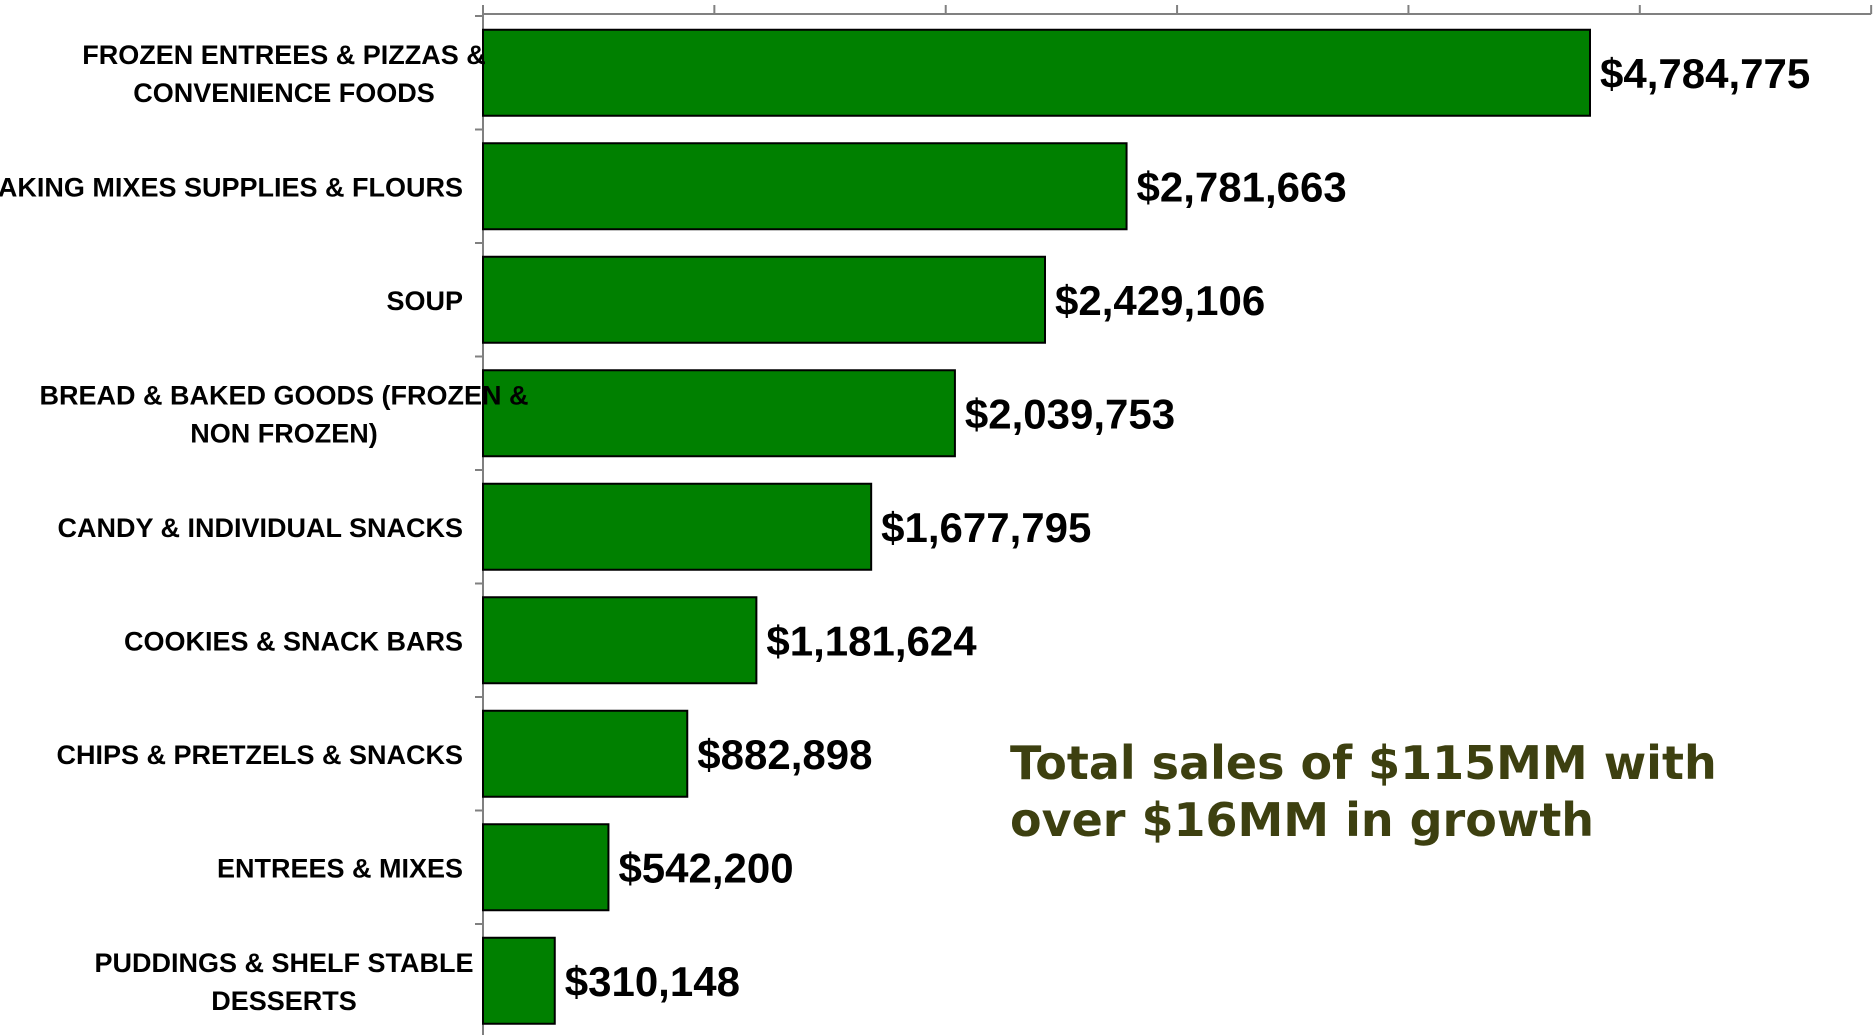 This screenshot has width=1875, height=1035. I want to click on category-label-line: SOUP, so click(424, 301).